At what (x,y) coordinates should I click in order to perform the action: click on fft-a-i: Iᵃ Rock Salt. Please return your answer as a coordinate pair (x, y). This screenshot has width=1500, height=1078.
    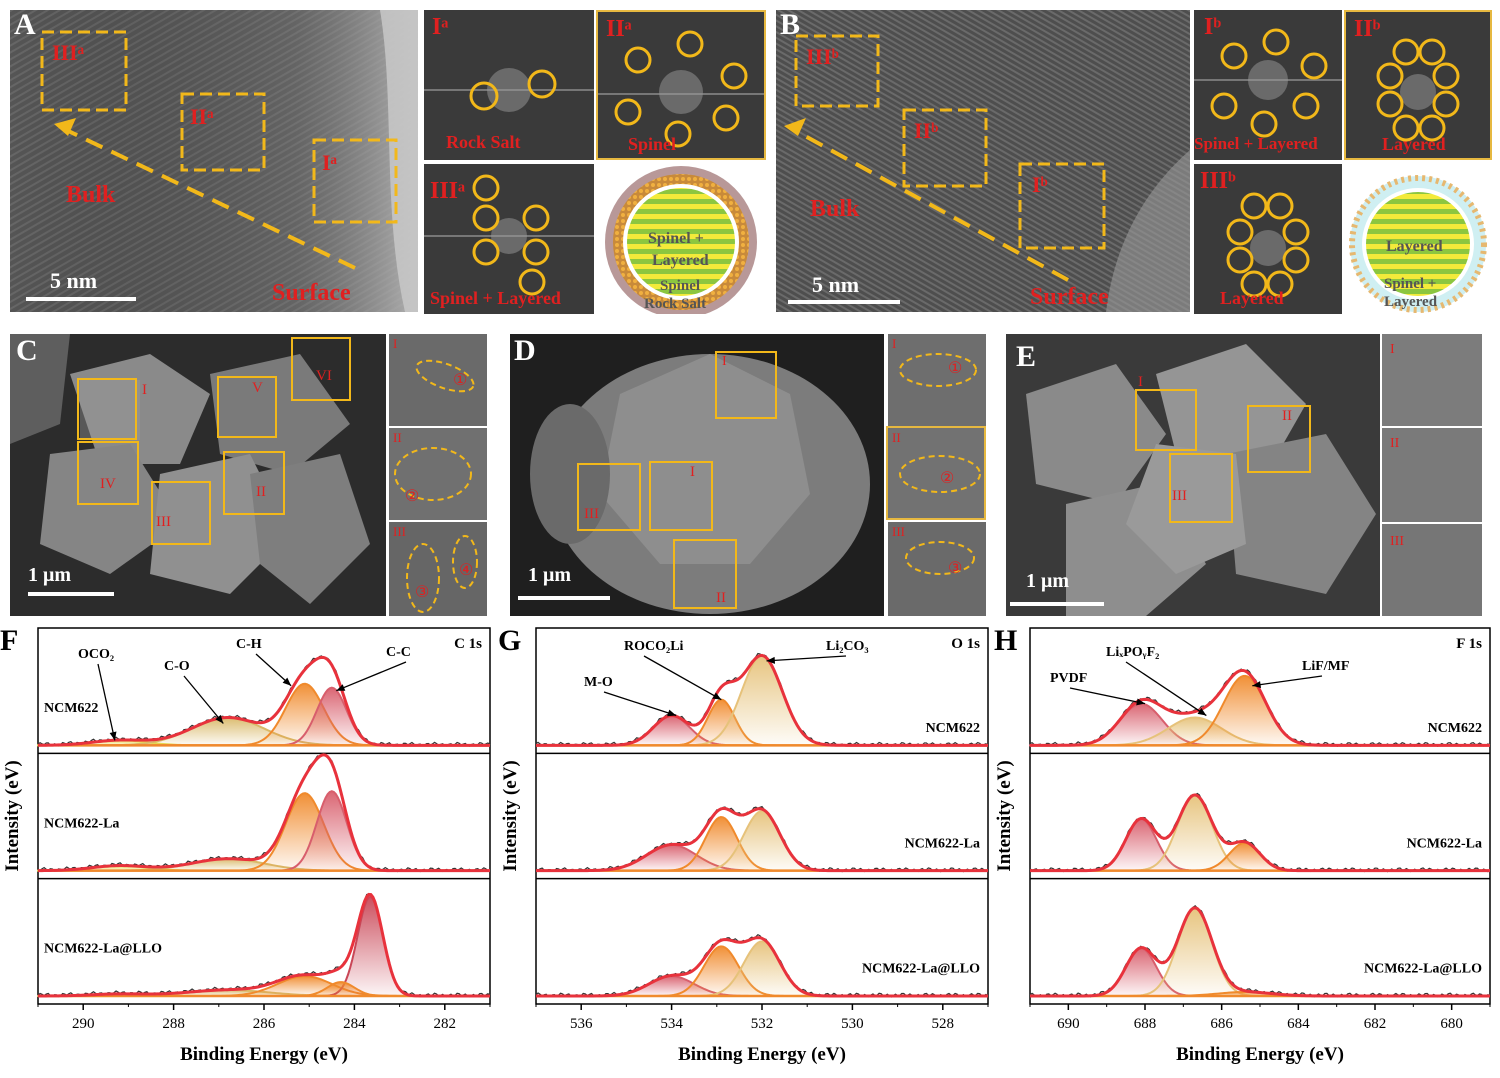
    Looking at the image, I should click on (509, 85).